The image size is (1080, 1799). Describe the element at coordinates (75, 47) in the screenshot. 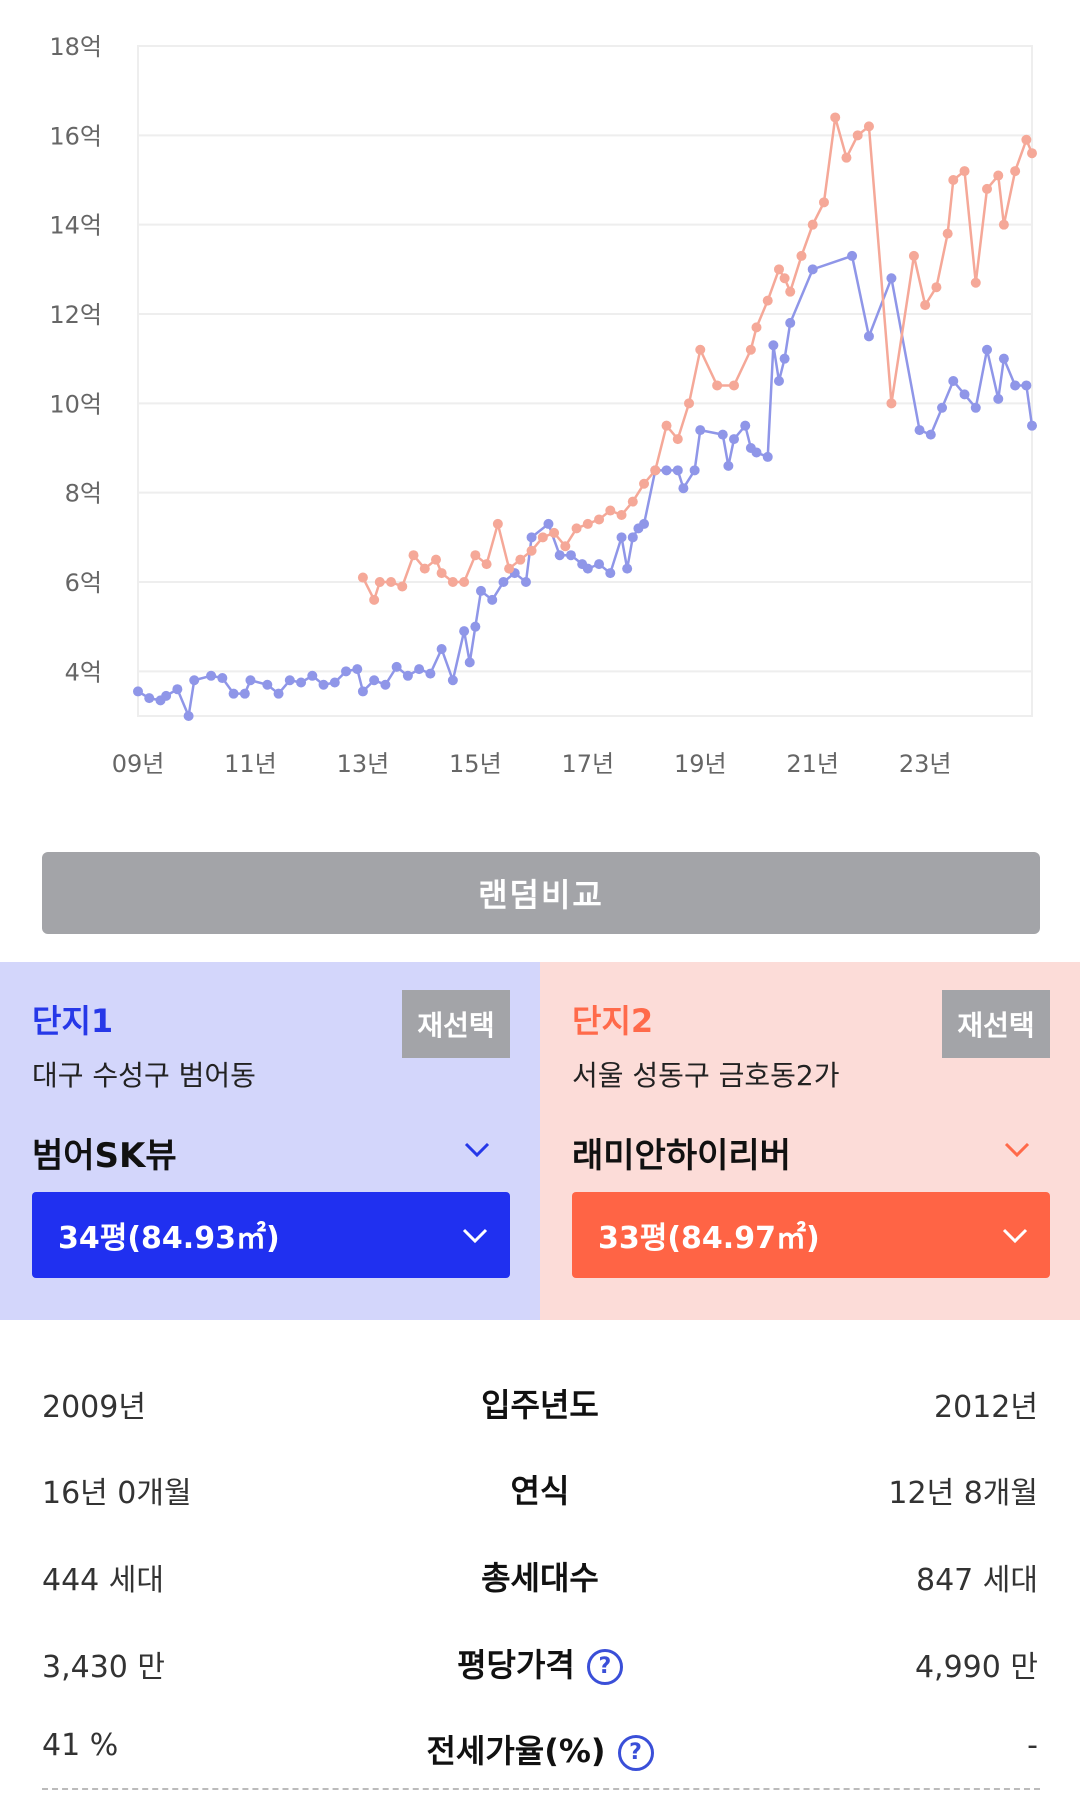

I see `y-tick-label: 18억` at that location.